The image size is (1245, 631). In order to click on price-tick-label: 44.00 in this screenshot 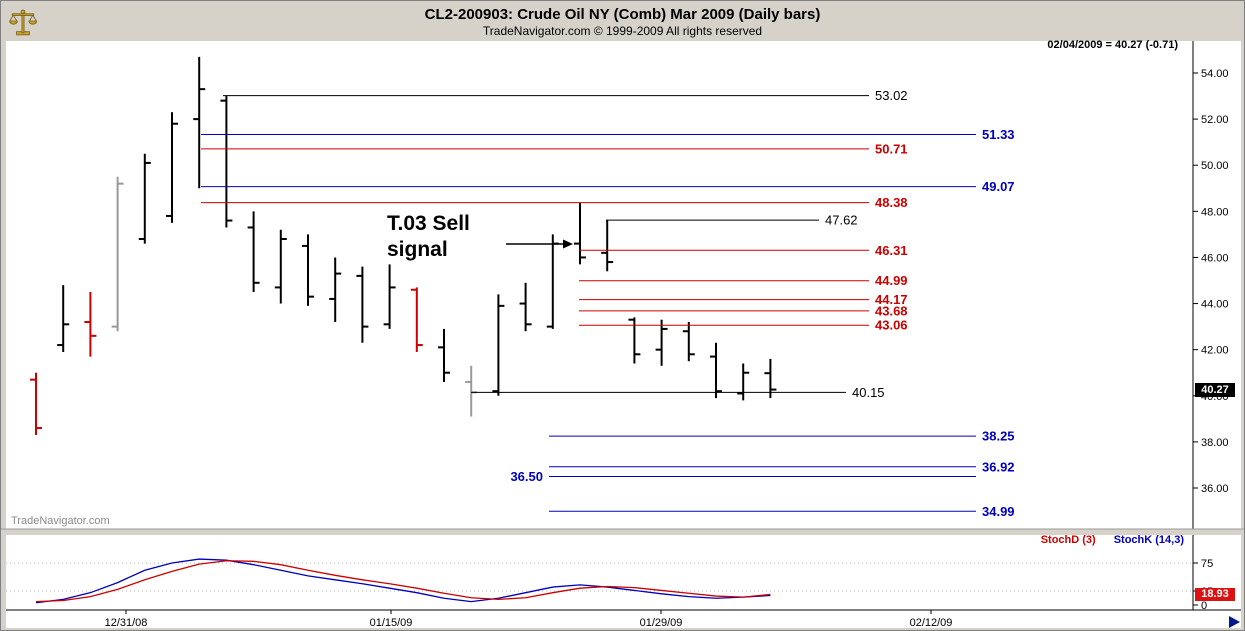, I will do `click(1215, 305)`.